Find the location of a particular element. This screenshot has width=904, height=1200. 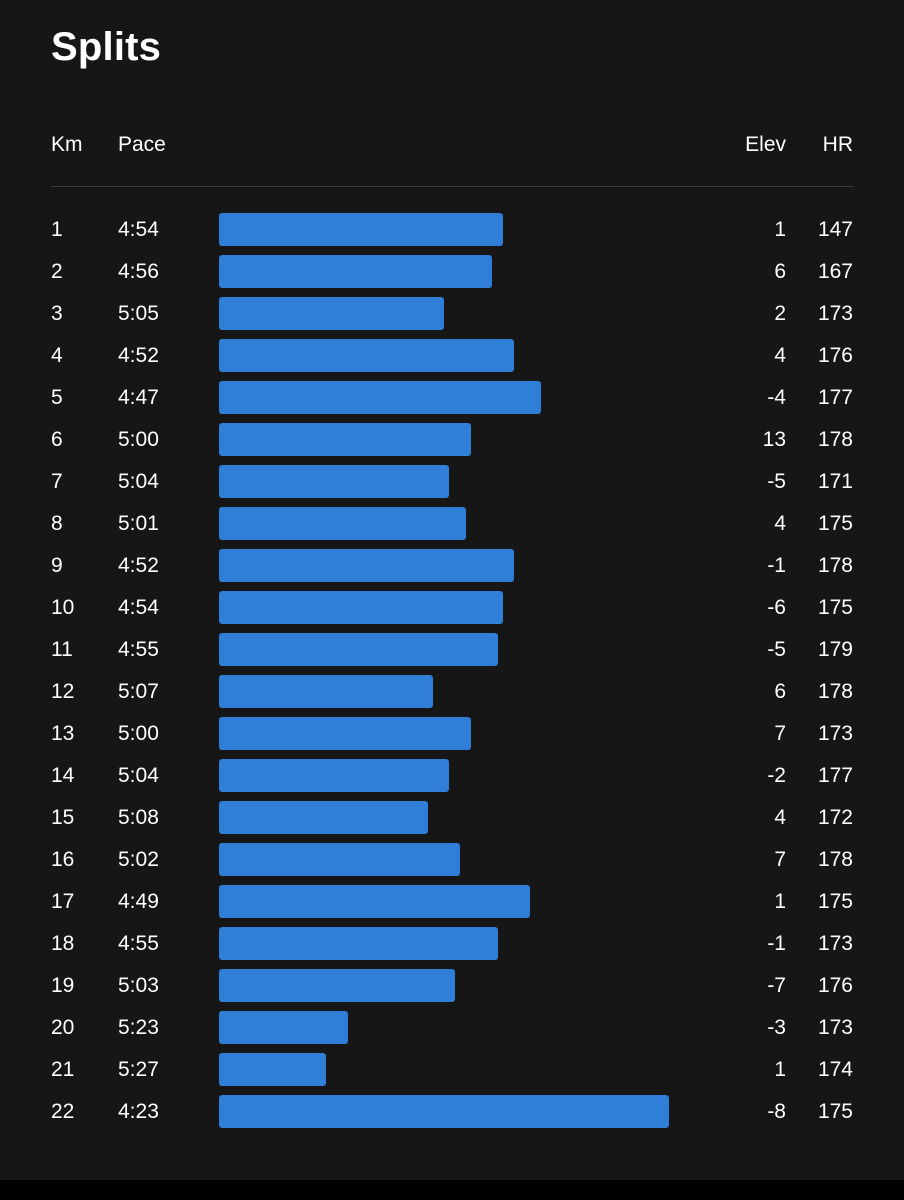

split-km: 5 is located at coordinates (57, 397).